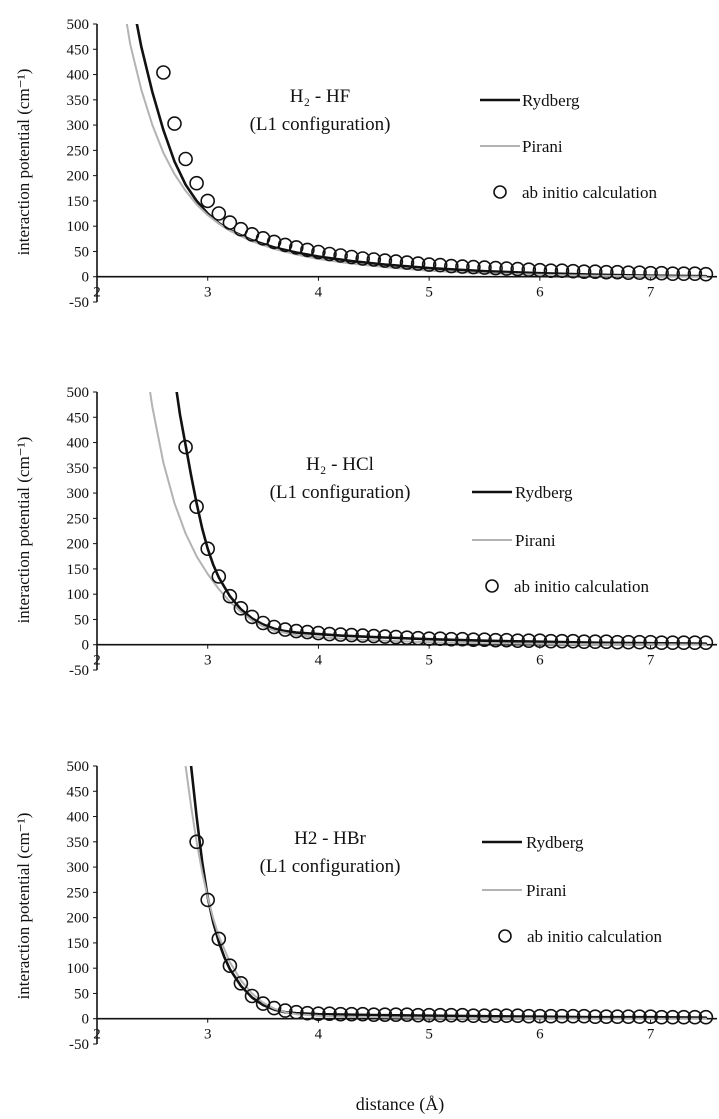 The width and height of the screenshot is (719, 1119). I want to click on y-tick-label: 350, so click(78, 469).